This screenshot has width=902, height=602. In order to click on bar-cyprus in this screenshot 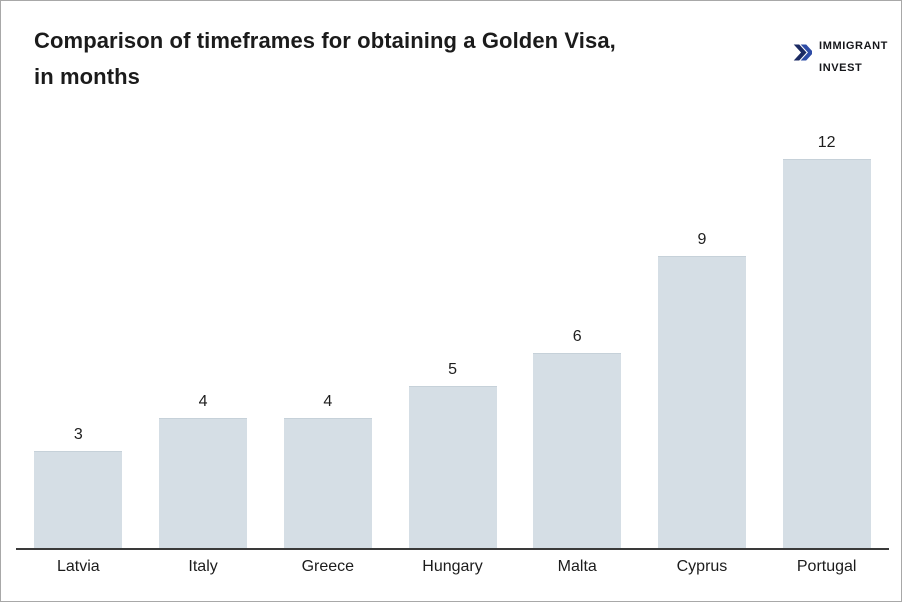, I will do `click(701, 402)`.